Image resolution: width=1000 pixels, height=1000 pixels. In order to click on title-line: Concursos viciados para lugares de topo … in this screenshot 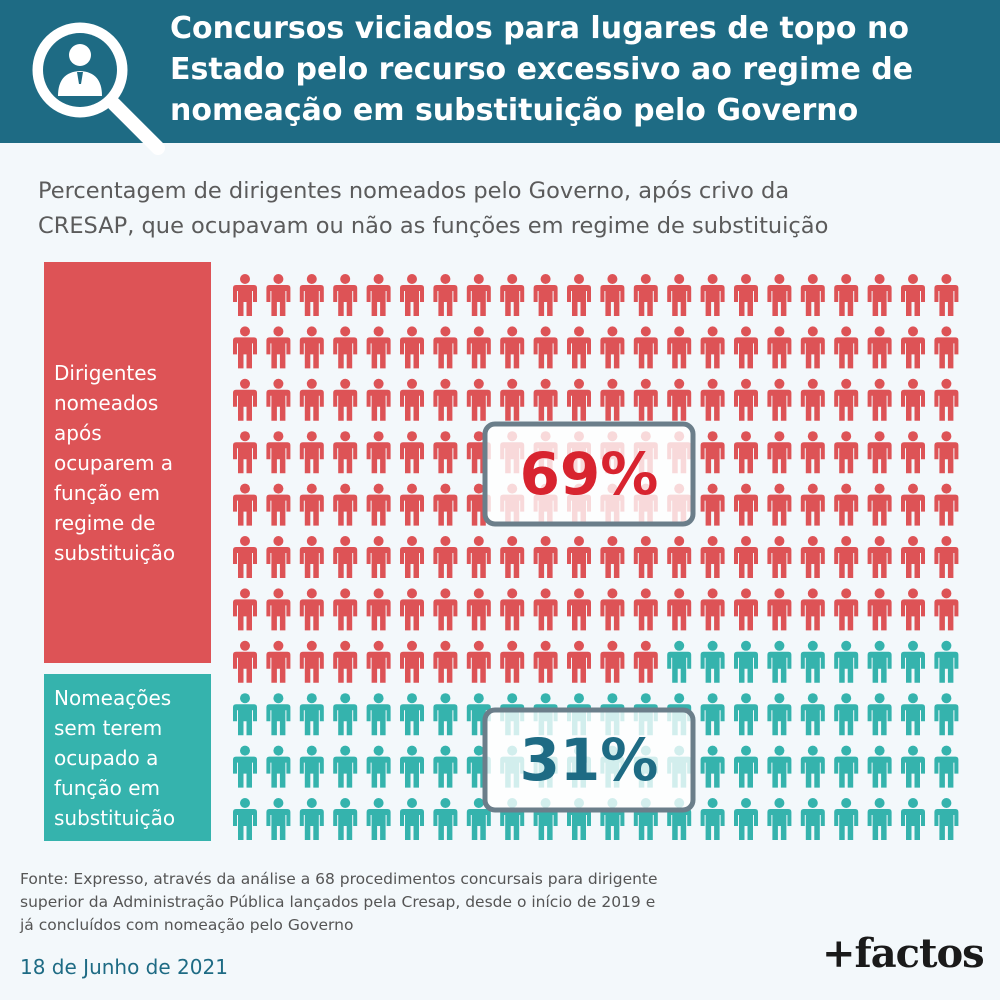, I will do `click(539, 28)`.